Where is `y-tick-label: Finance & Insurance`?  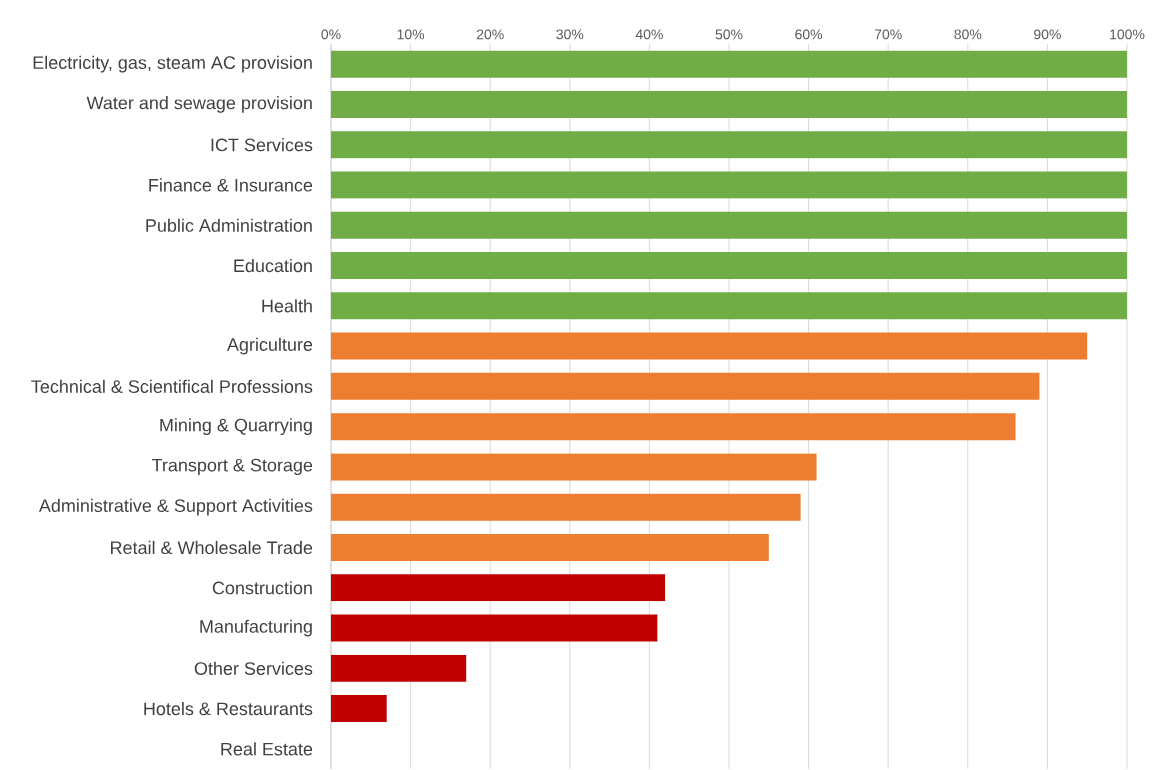 y-tick-label: Finance & Insurance is located at coordinates (231, 185).